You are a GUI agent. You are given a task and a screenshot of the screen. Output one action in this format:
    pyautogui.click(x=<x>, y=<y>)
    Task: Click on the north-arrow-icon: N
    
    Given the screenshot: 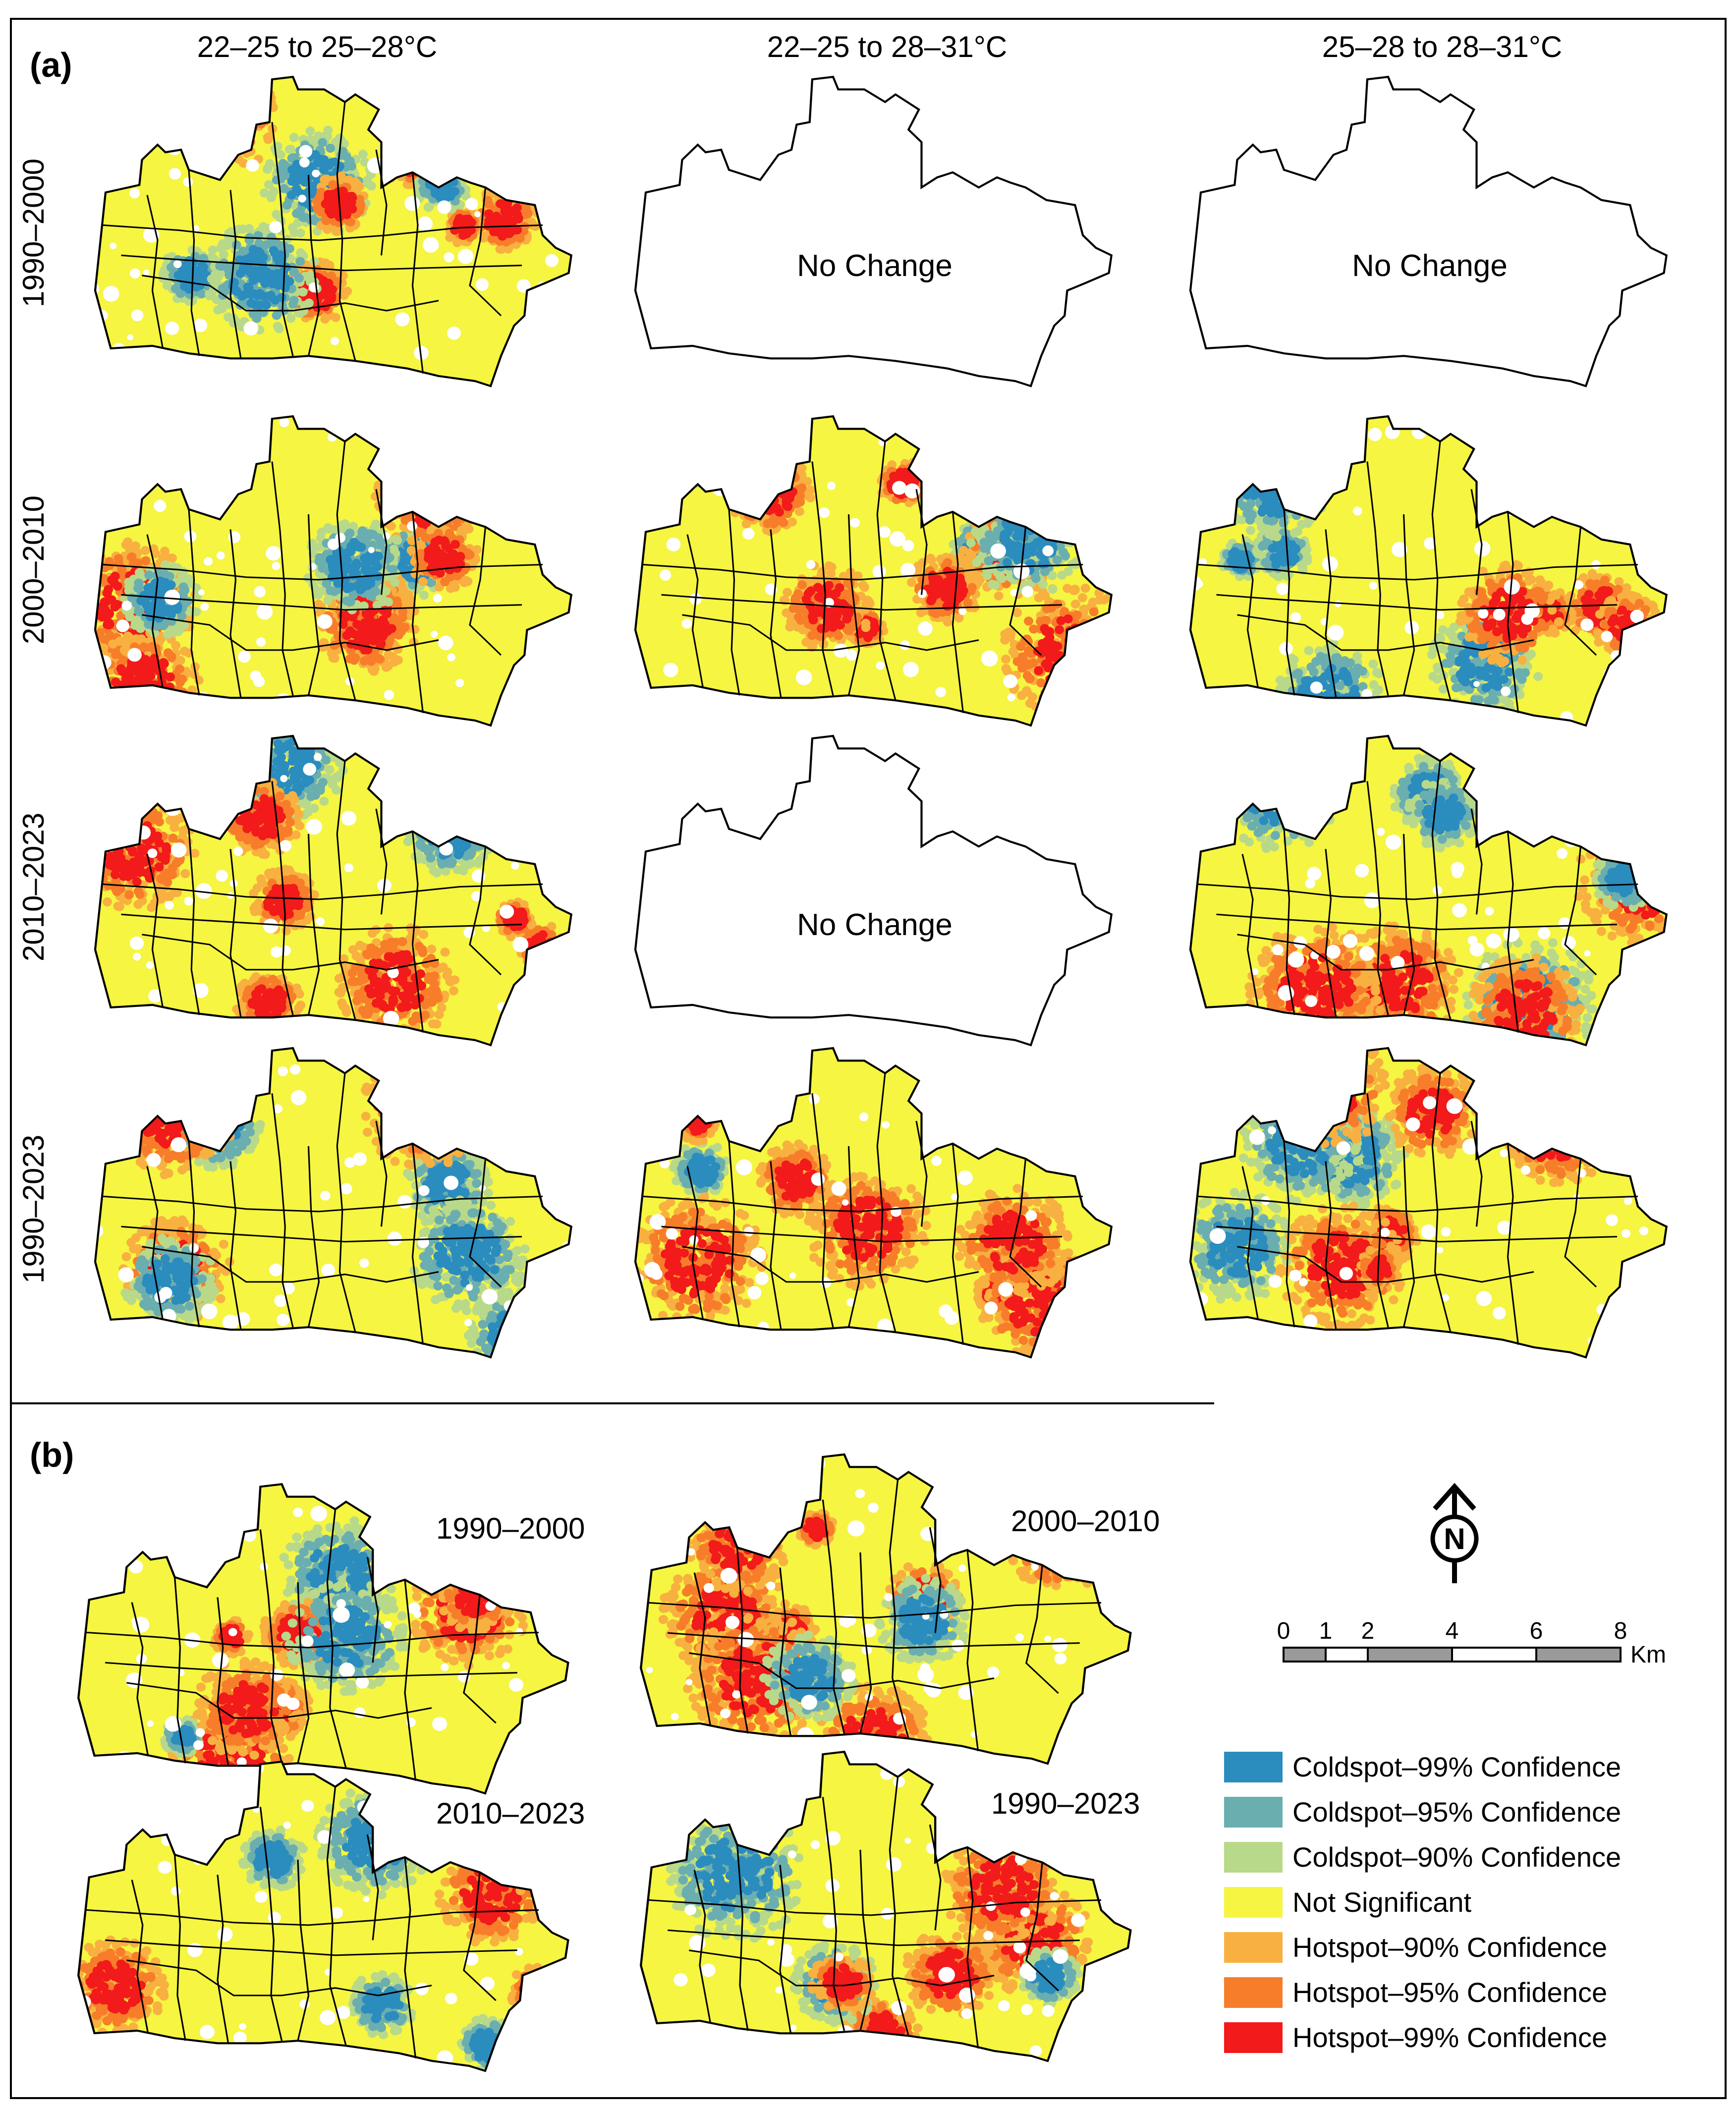 What is the action you would take?
    pyautogui.click(x=1454, y=1533)
    